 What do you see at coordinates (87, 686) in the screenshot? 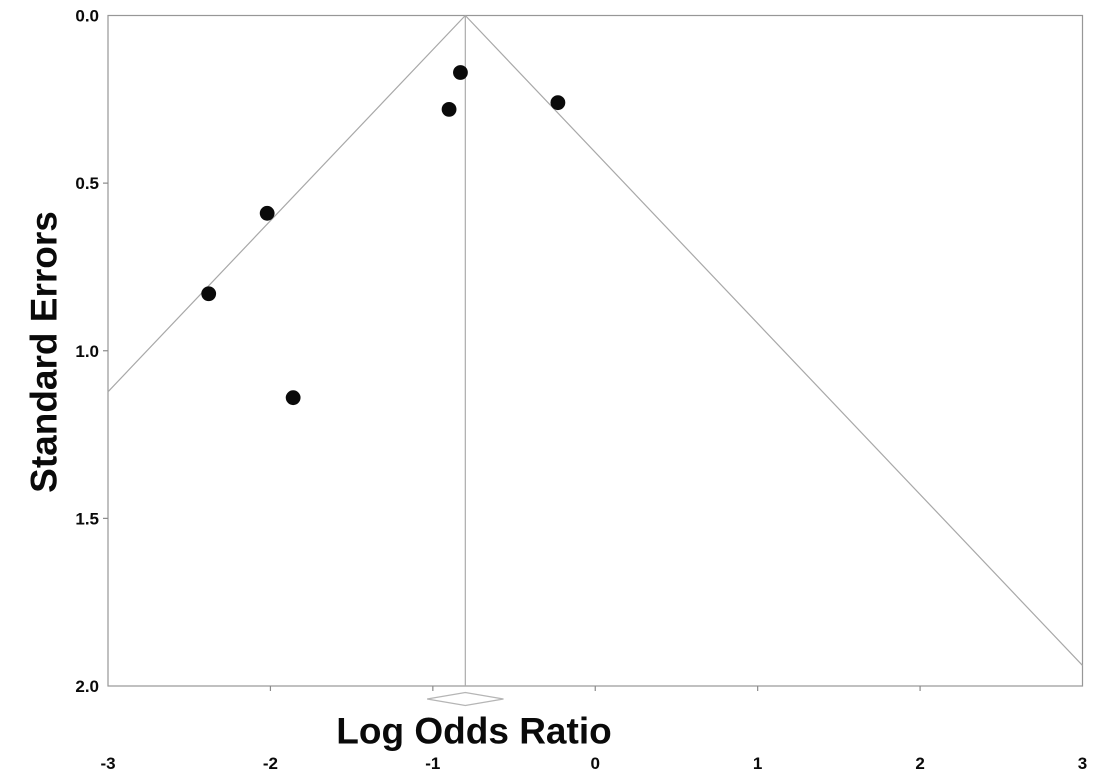
I see `y-tick-label: 2.0` at bounding box center [87, 686].